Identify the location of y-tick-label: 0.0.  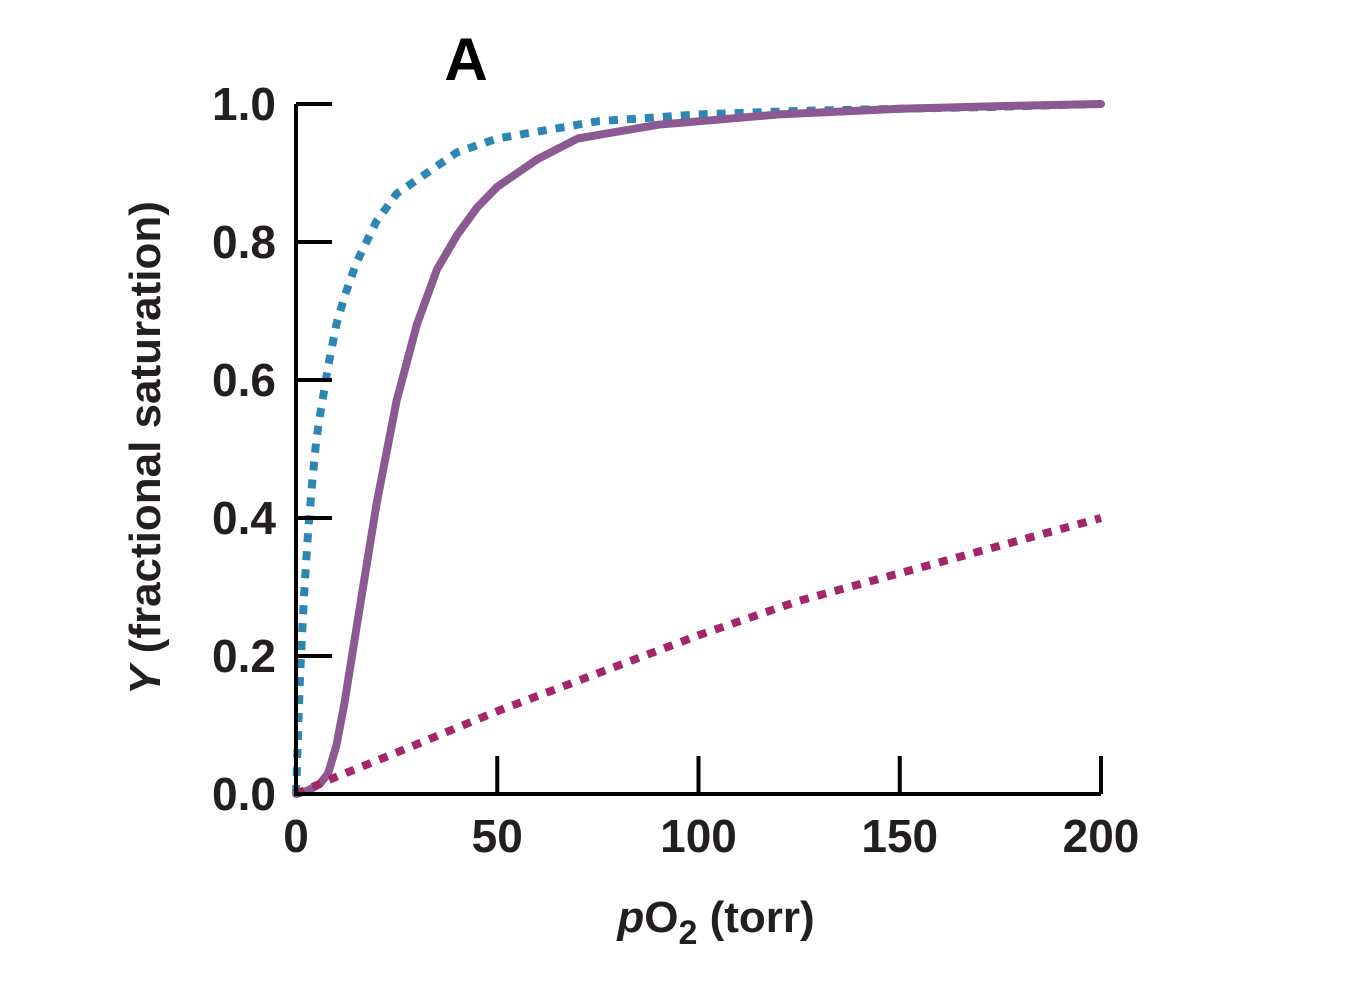
(244, 794).